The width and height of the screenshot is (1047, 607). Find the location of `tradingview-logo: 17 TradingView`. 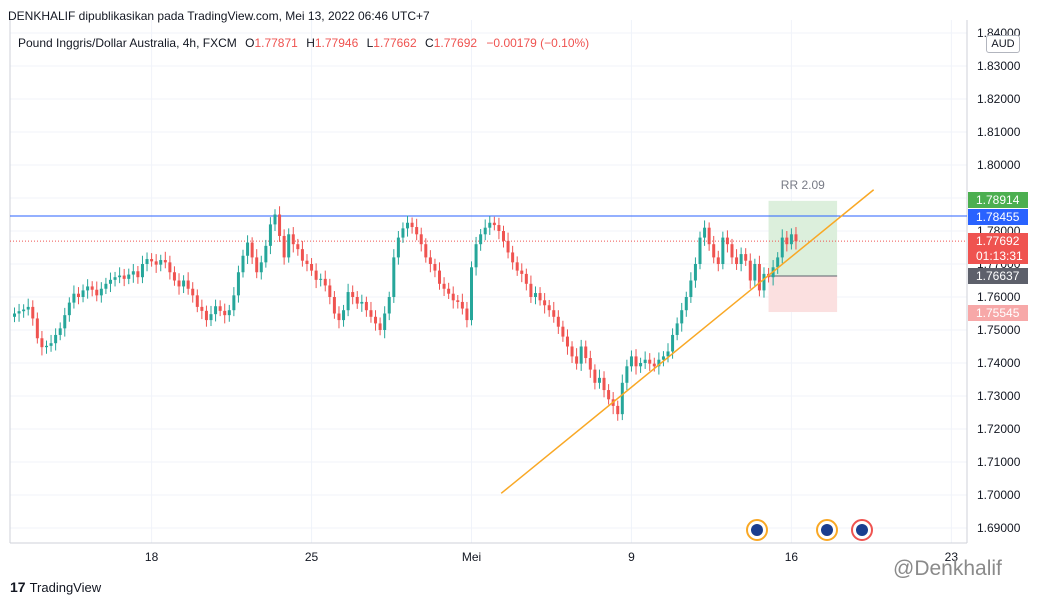

tradingview-logo: 17 TradingView is located at coordinates (55, 587).